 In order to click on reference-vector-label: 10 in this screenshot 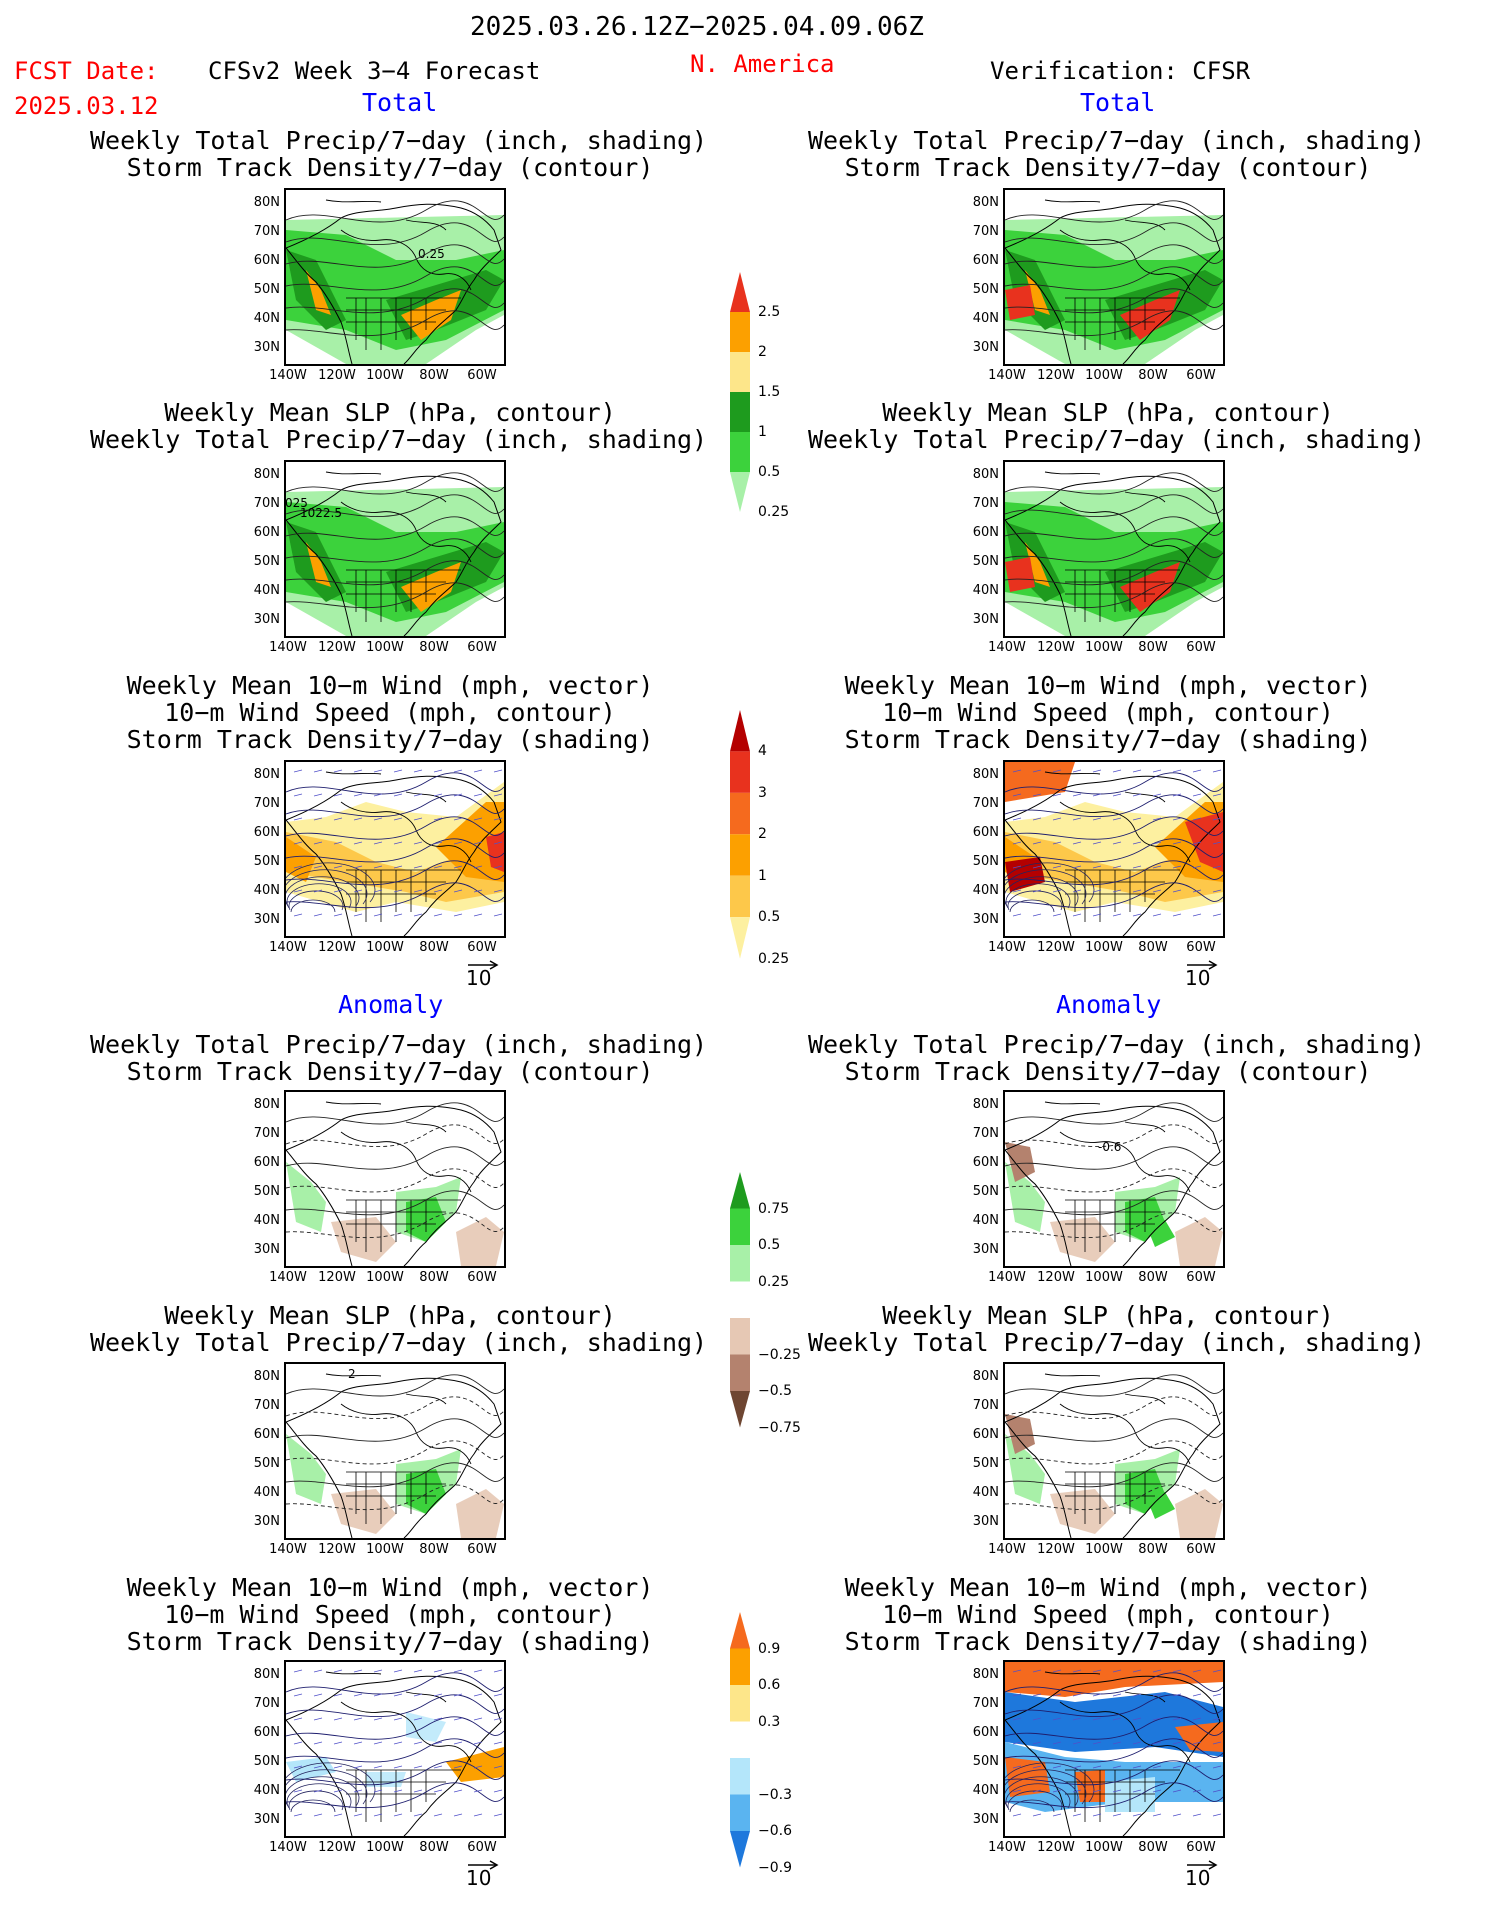, I will do `click(1198, 978)`.